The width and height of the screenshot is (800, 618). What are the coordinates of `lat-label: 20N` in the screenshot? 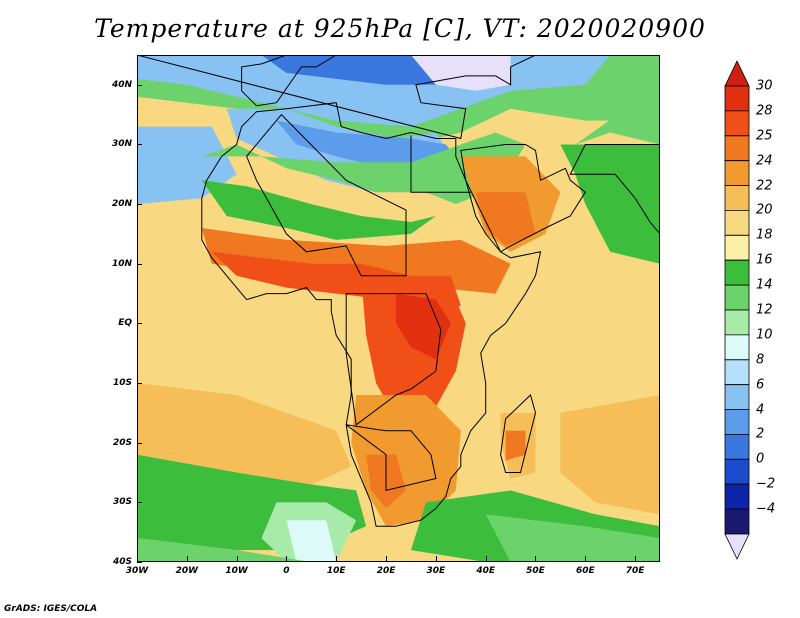 It's located at (121, 204).